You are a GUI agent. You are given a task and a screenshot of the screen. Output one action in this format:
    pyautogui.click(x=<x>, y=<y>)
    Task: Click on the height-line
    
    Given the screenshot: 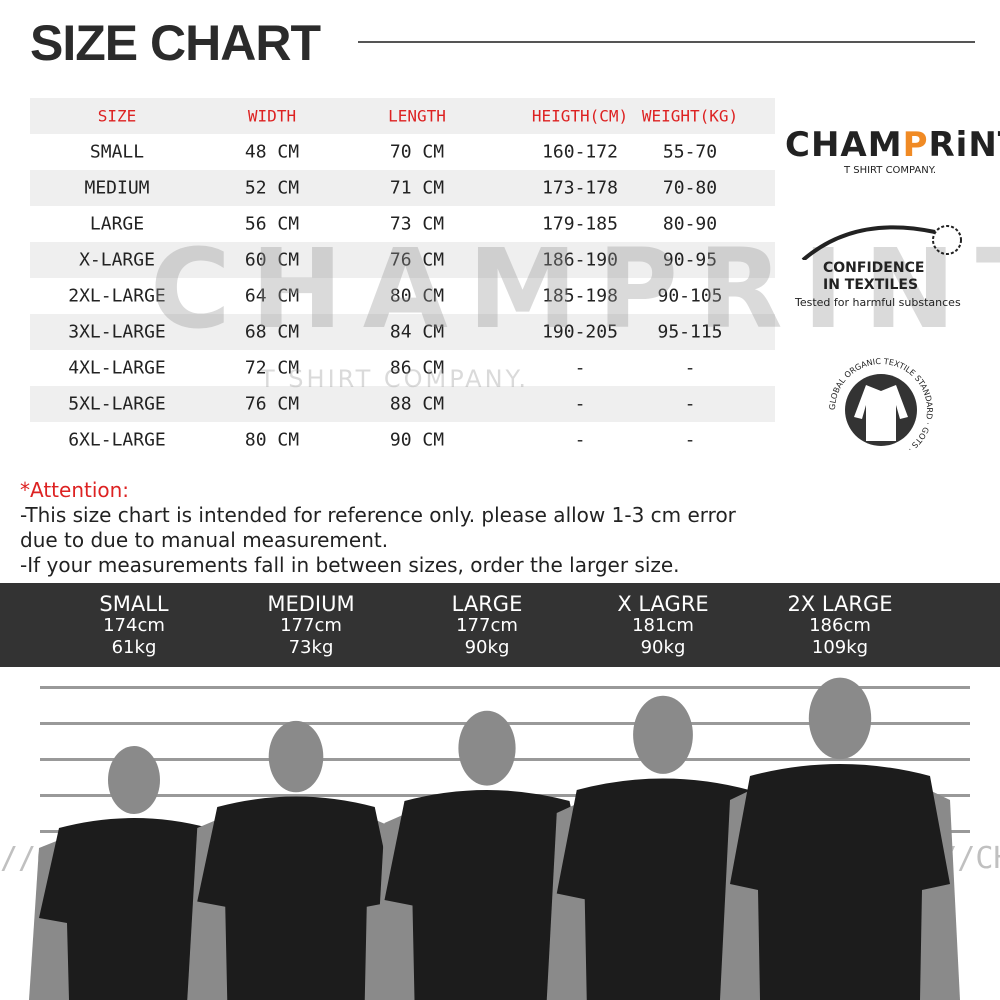 What is the action you would take?
    pyautogui.click(x=505, y=687)
    